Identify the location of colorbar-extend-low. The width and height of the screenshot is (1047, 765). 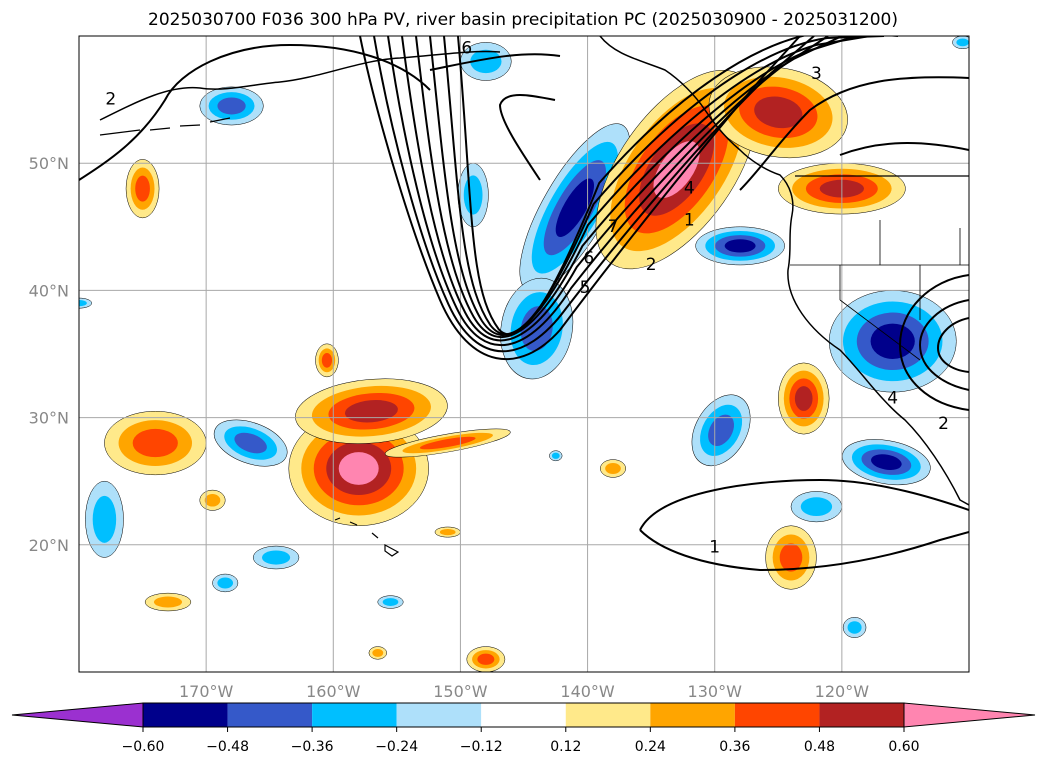
(77, 715).